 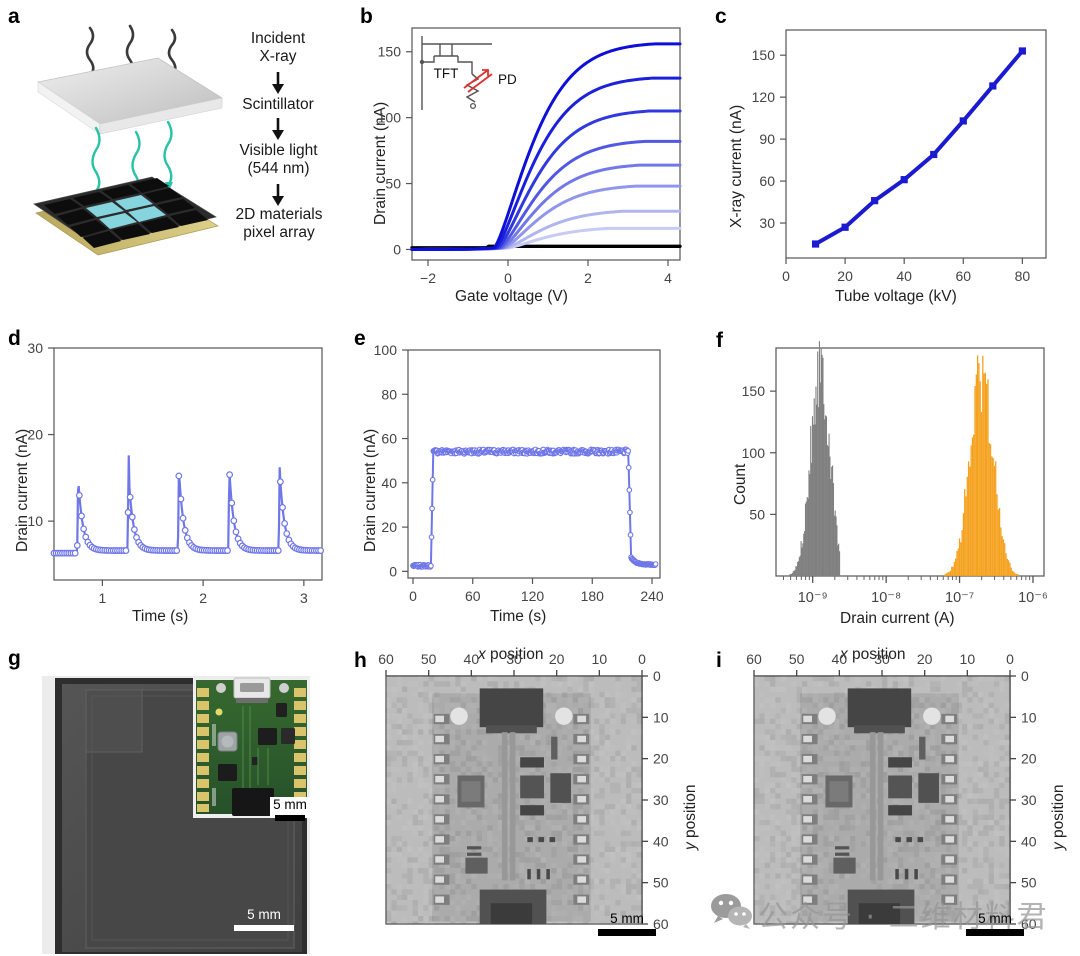 I want to click on panel-e-ytick-label: 100, so click(x=386, y=350).